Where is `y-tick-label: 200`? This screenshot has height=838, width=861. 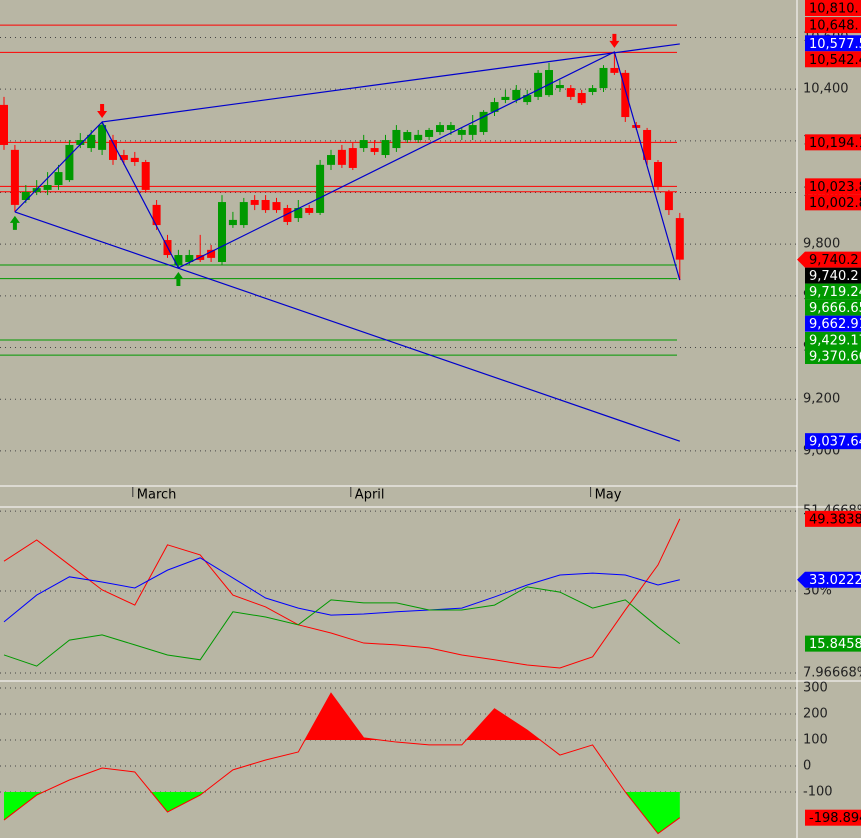
y-tick-label: 200 is located at coordinates (815, 713).